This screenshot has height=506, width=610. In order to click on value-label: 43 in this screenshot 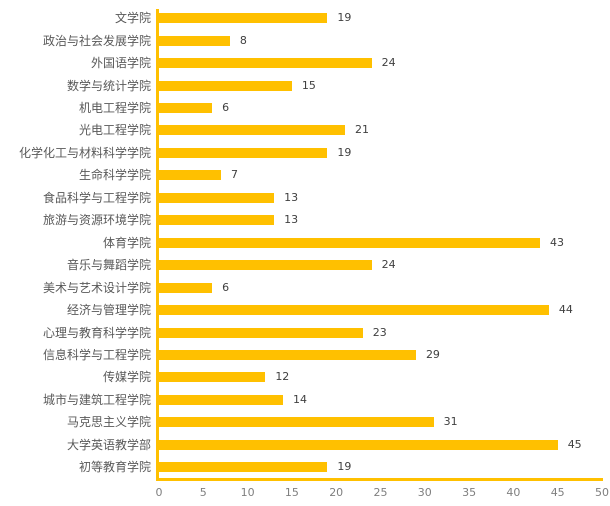, I will do `click(556, 242)`.